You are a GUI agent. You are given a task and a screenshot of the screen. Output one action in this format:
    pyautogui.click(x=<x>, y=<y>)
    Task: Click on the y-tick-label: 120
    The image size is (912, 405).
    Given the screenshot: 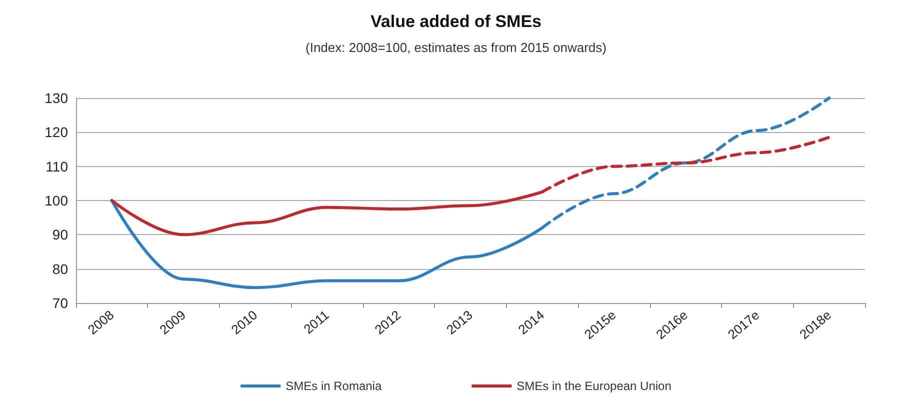 What is the action you would take?
    pyautogui.click(x=56, y=132)
    